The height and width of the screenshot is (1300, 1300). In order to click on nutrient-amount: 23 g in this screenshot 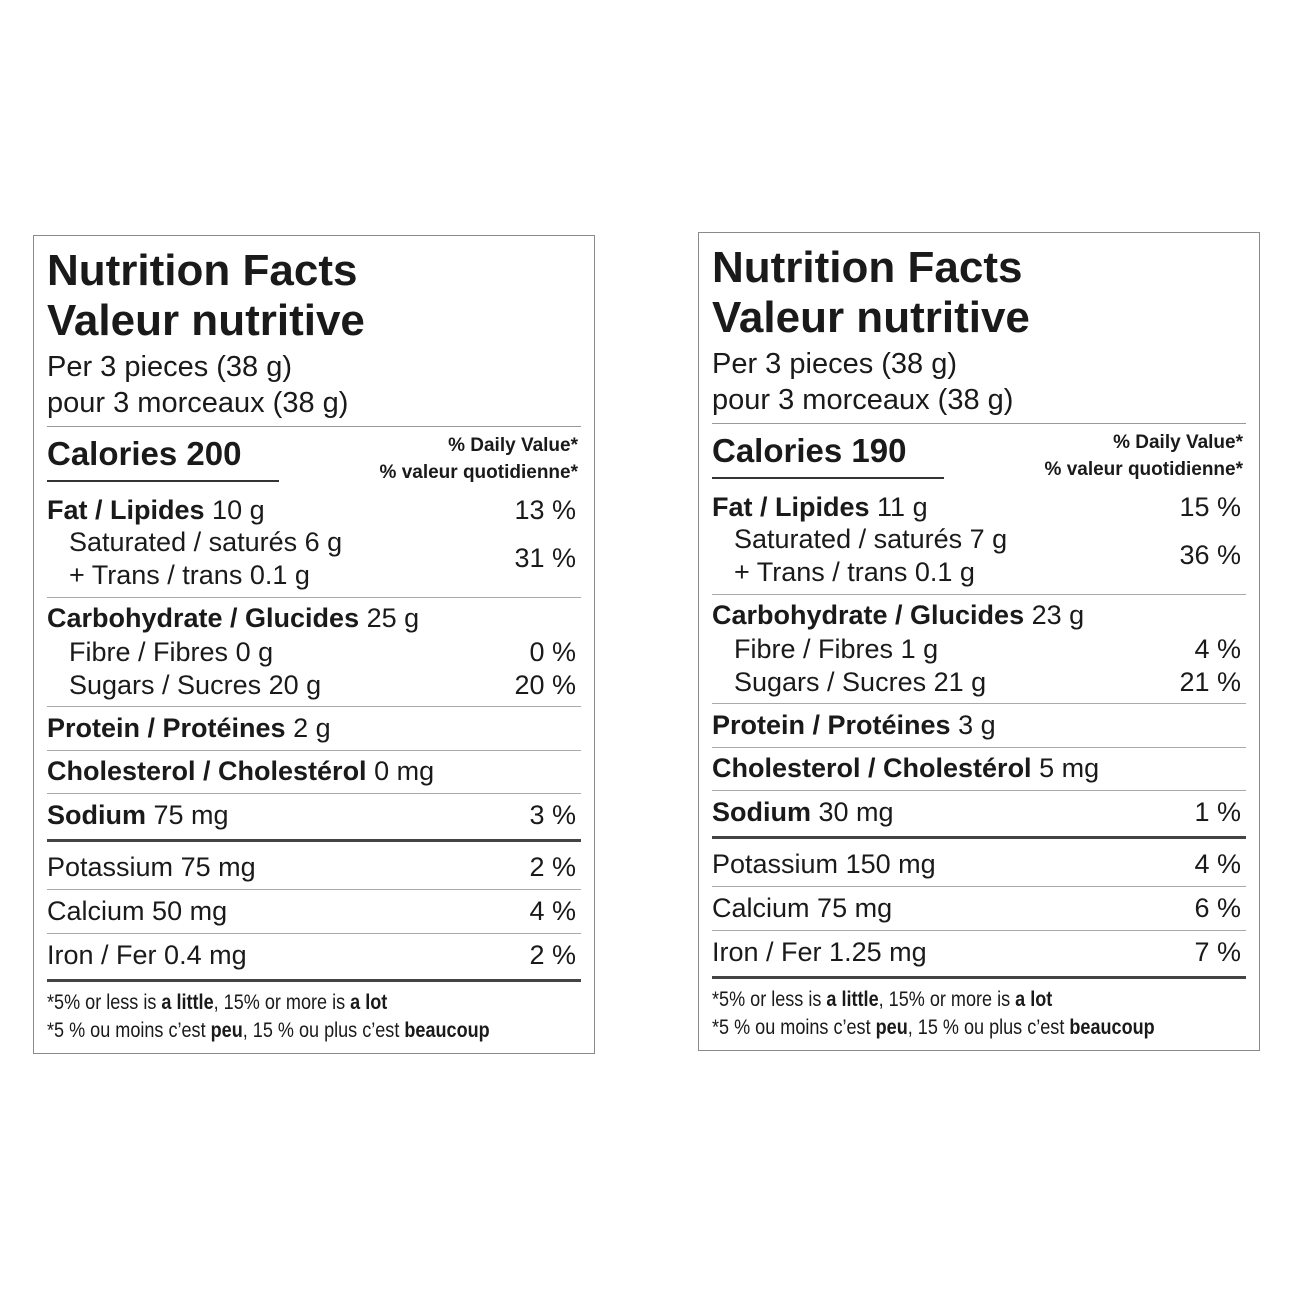, I will do `click(1058, 615)`.